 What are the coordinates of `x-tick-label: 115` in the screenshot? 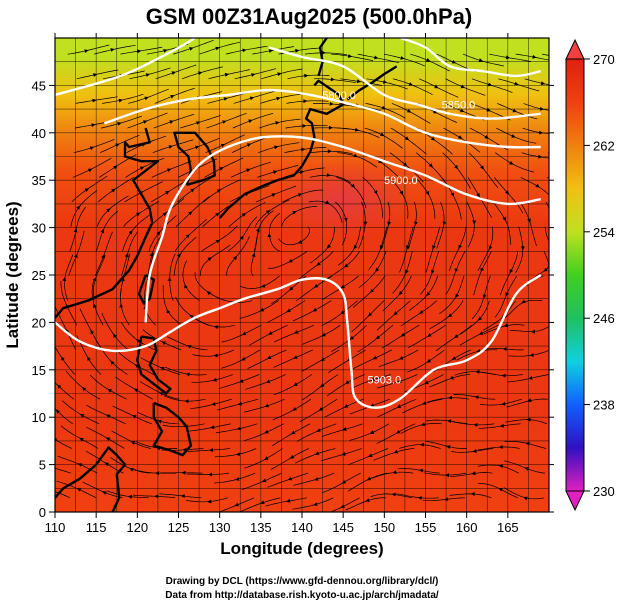 It's located at (96, 527).